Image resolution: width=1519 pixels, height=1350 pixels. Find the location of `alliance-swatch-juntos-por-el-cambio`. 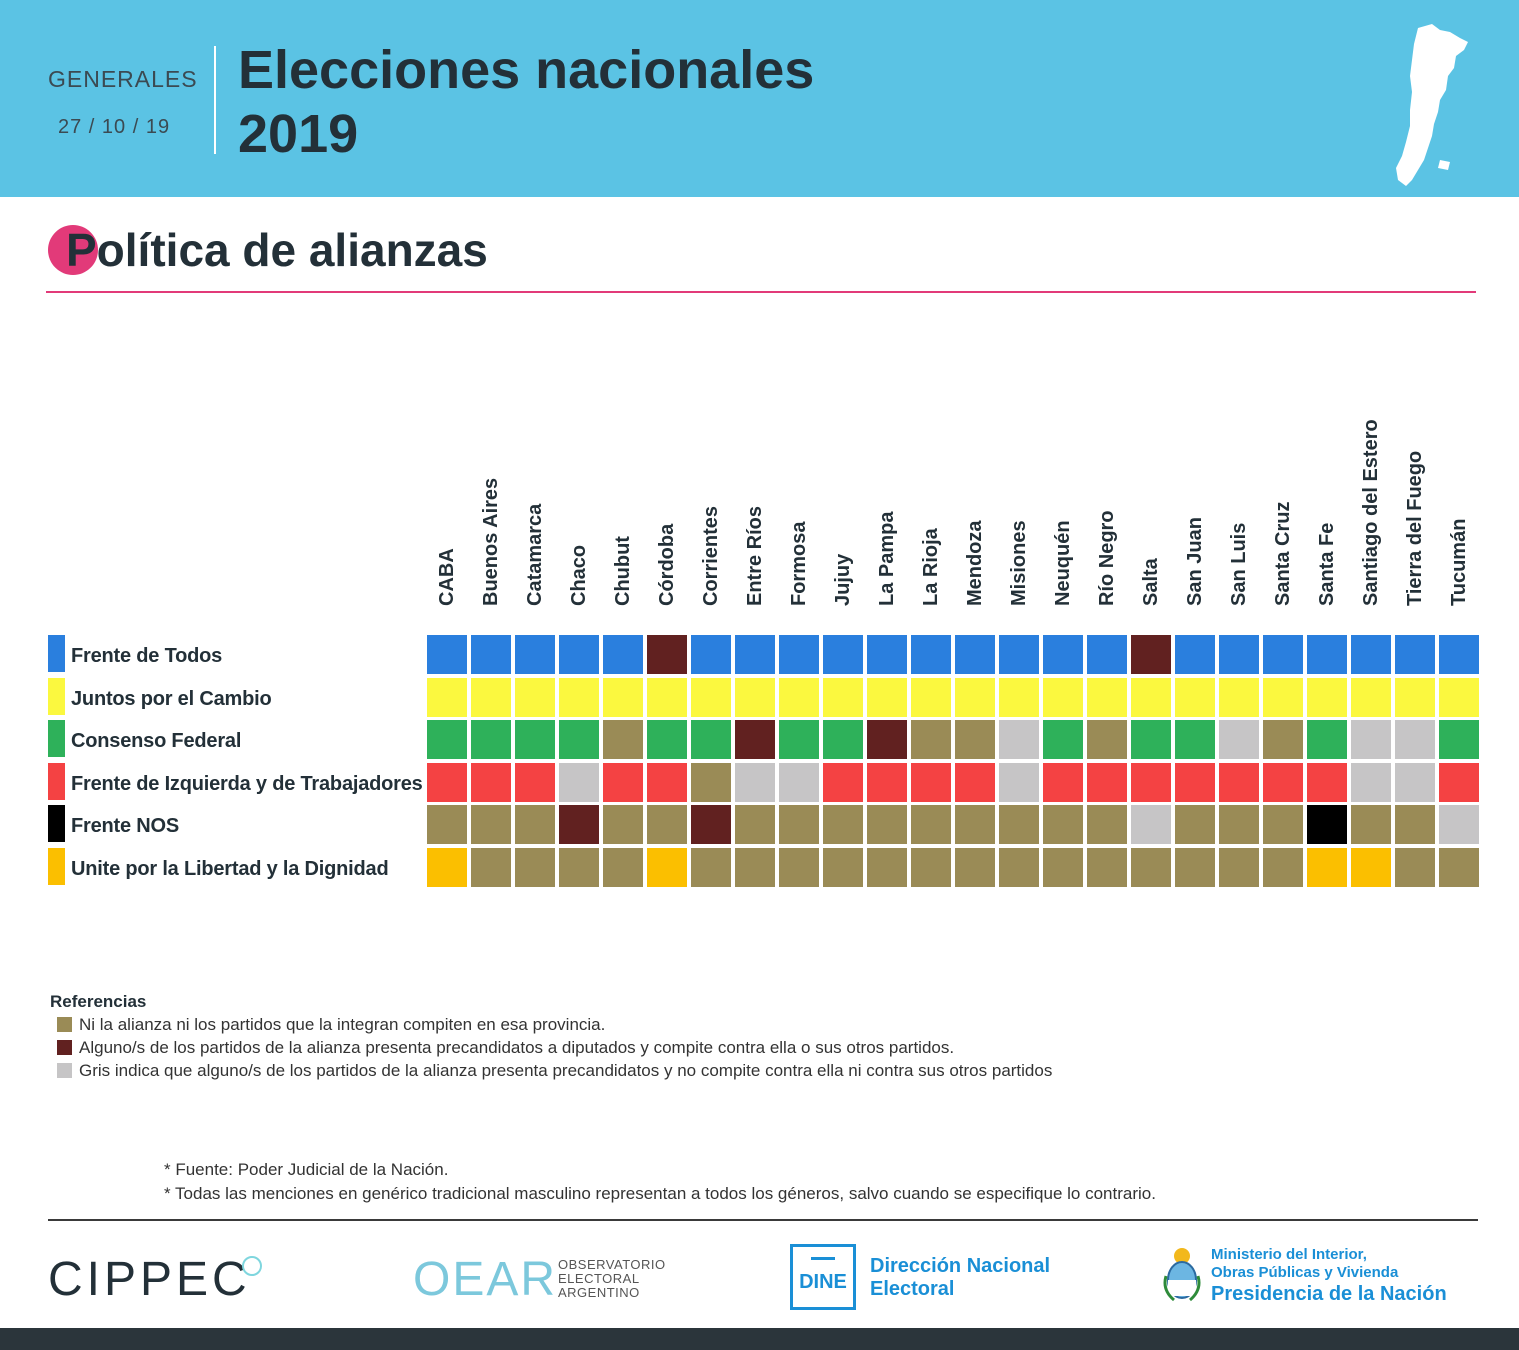

alliance-swatch-juntos-por-el-cambio is located at coordinates (56, 696).